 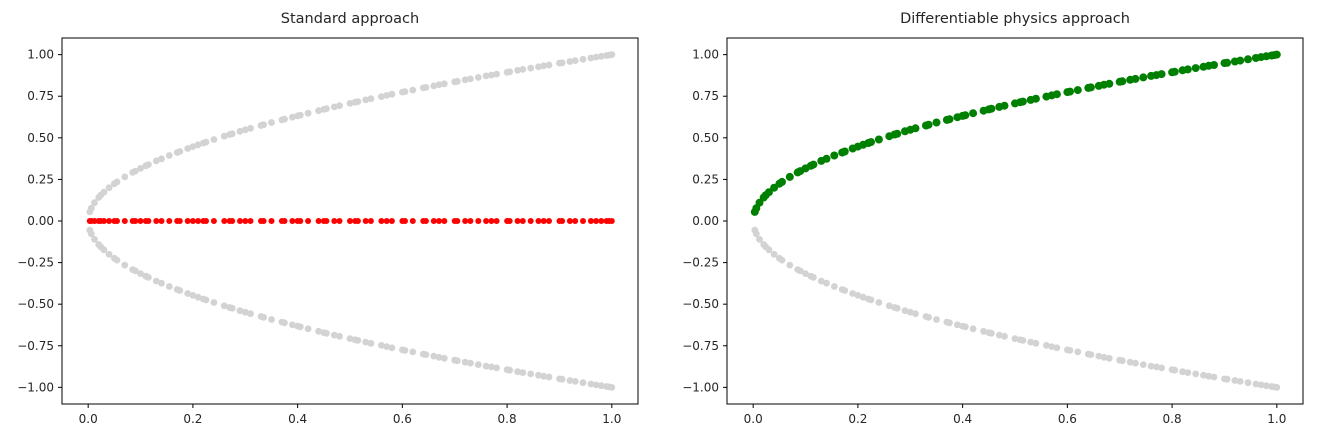 I want to click on y-tick-label: 0.50, so click(x=40, y=138).